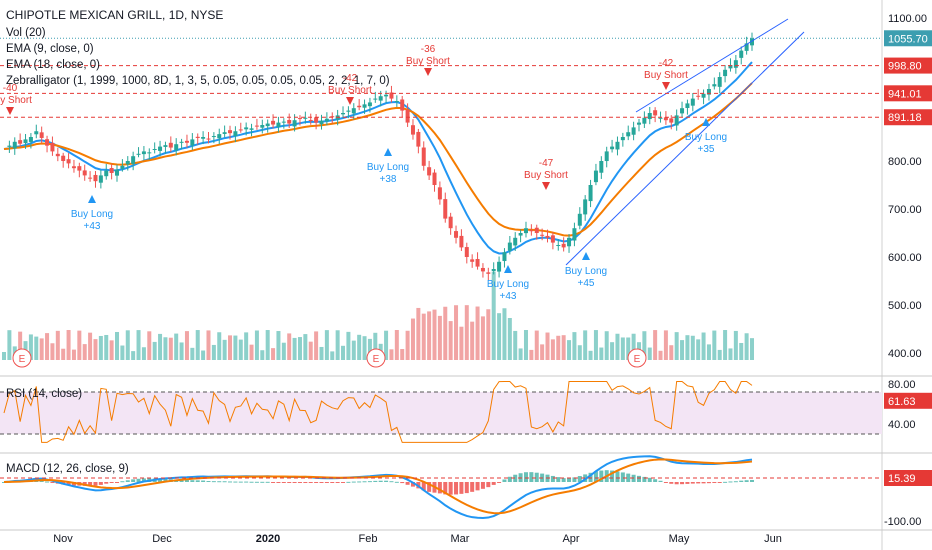 Image resolution: width=932 pixels, height=550 pixels. I want to click on volume-bars, so click(378, 315).